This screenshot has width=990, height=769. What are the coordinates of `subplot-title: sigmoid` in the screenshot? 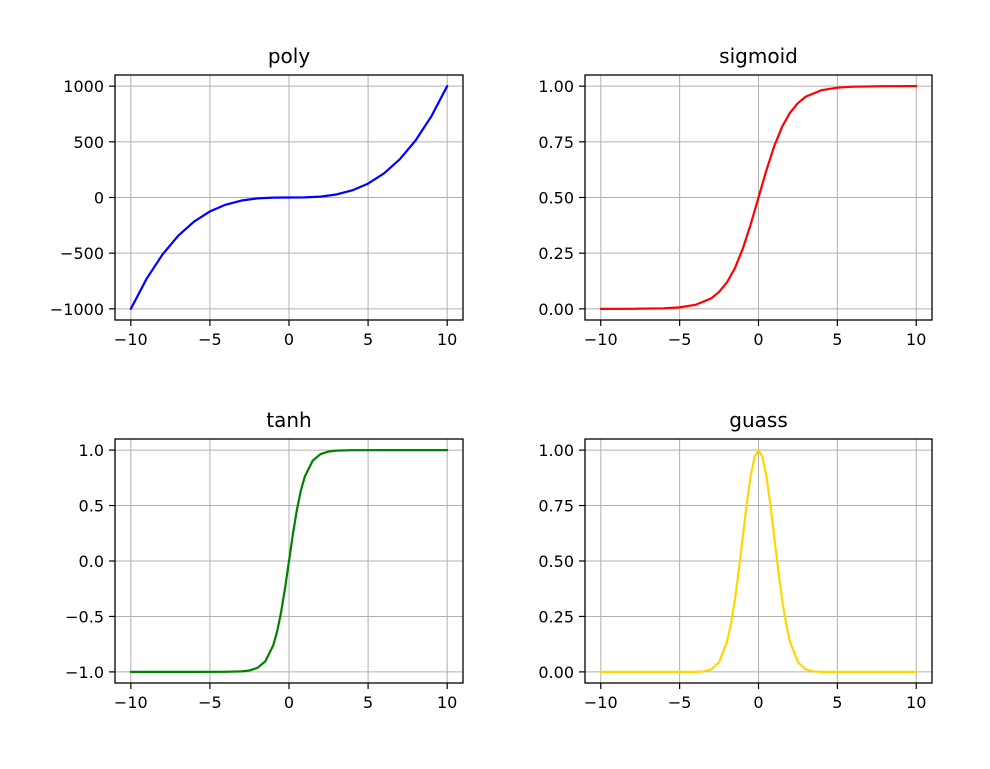 It's located at (758, 56).